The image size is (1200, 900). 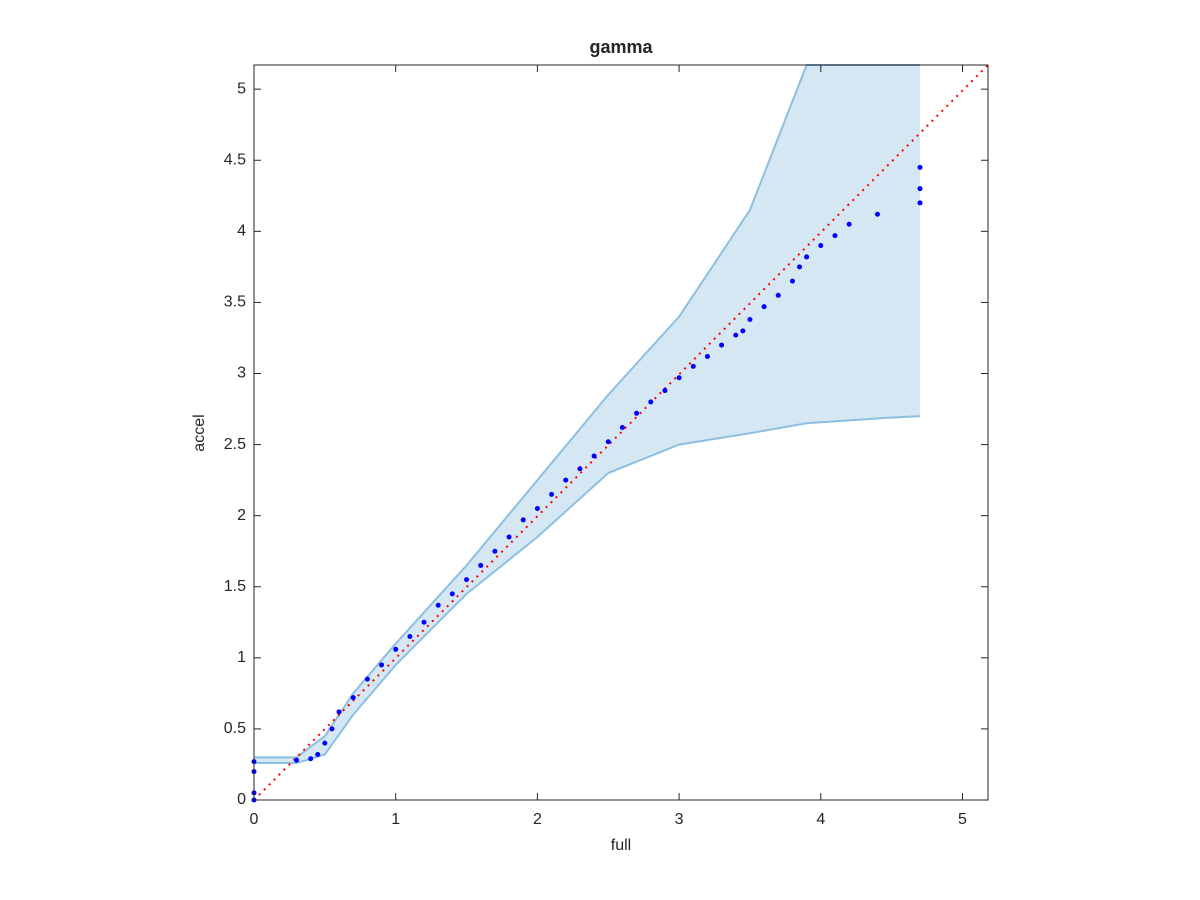 I want to click on y-tick-label: 3.5, so click(x=235, y=302).